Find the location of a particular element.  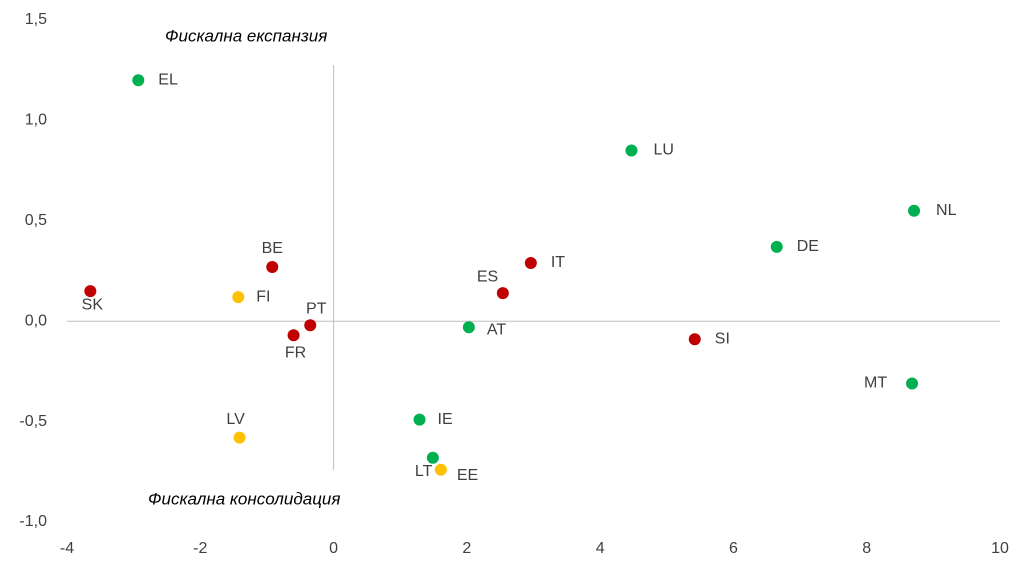

annotation: Фискална консолидация is located at coordinates (244, 498).